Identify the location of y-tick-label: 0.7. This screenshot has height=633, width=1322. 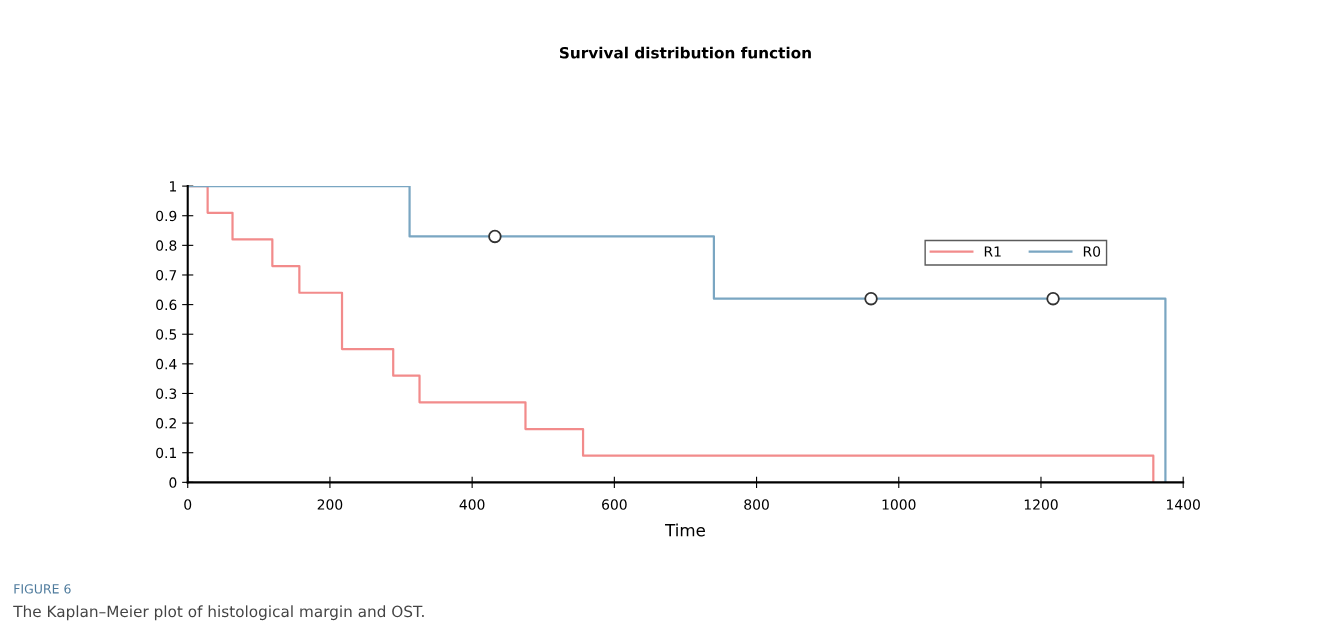
(166, 275).